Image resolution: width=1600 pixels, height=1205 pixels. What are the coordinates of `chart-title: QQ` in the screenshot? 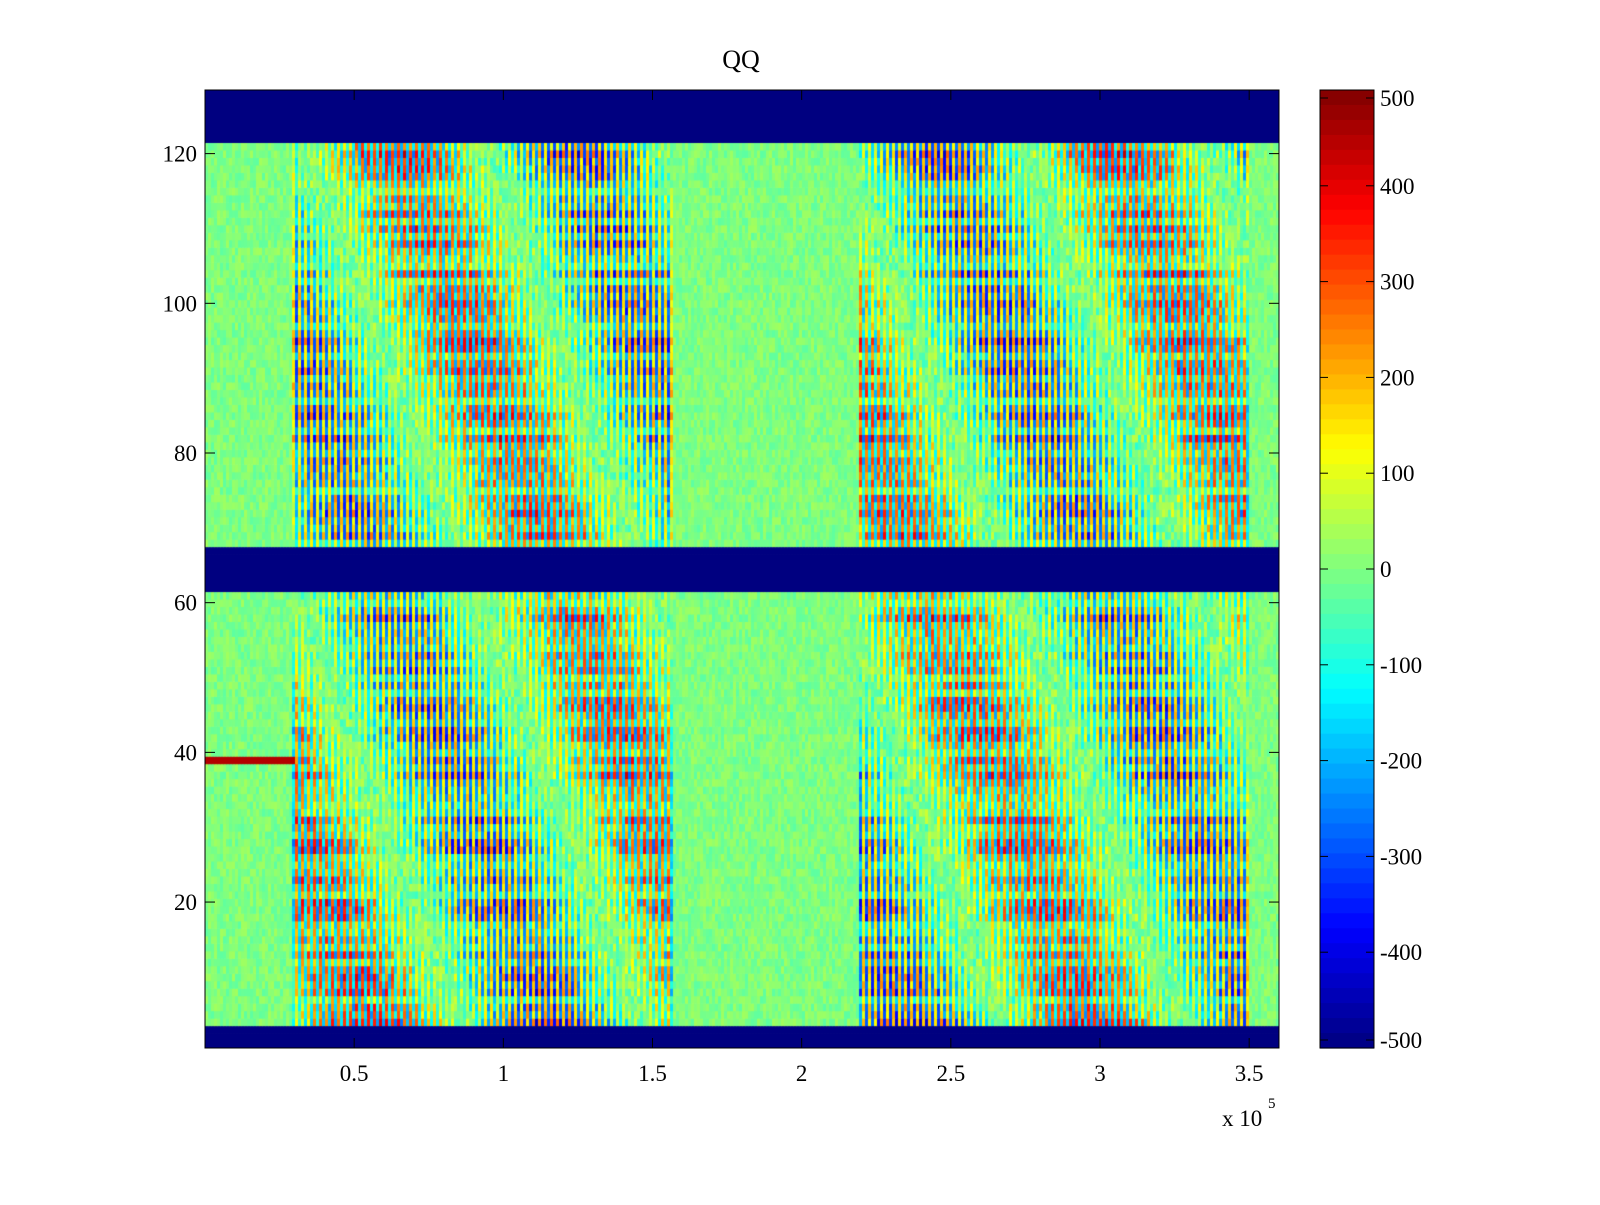 It's located at (741, 59).